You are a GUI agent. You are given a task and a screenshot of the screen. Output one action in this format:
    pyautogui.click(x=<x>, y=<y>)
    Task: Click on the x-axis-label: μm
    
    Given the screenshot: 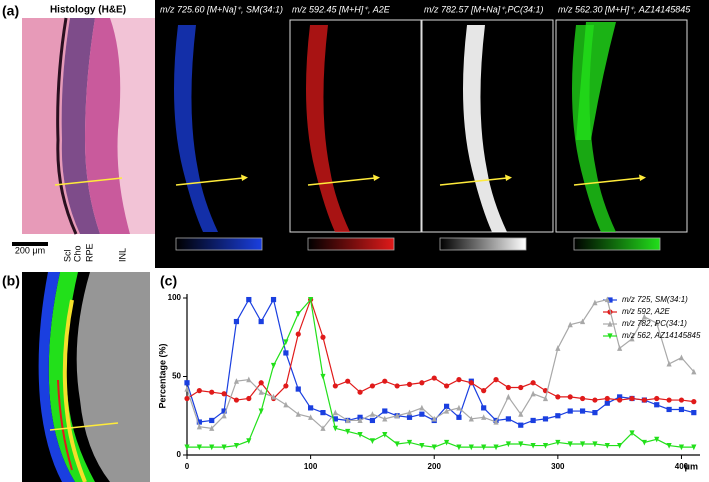 What is the action you would take?
    pyautogui.click(x=691, y=466)
    